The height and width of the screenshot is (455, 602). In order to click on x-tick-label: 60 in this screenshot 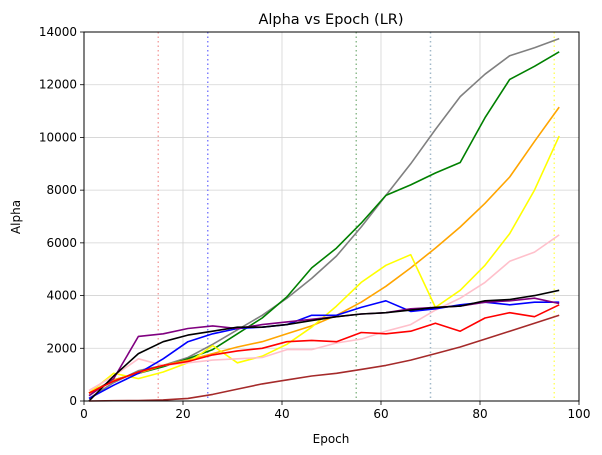, I will do `click(380, 414)`.